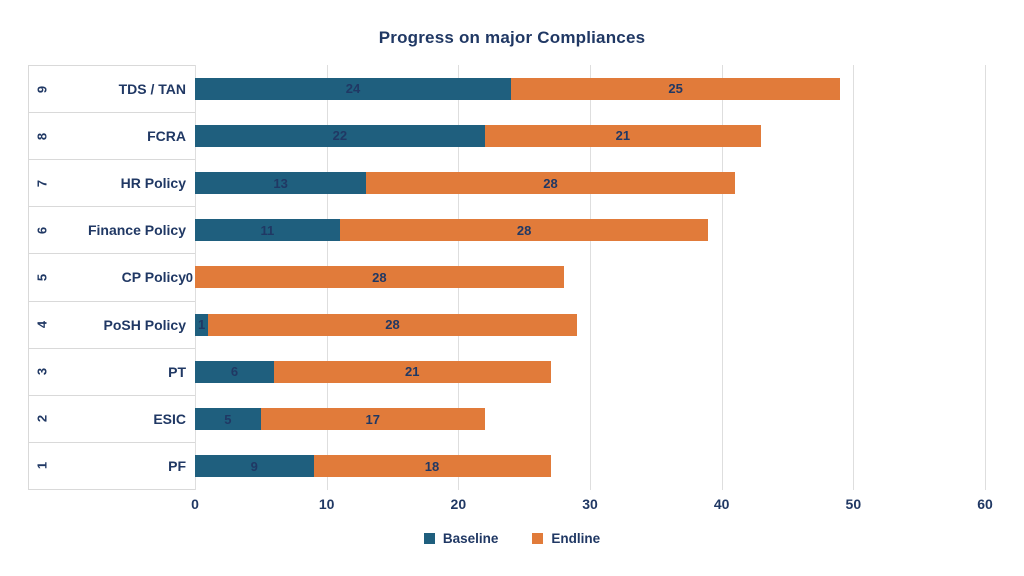 This screenshot has width=1024, height=576. Describe the element at coordinates (136, 230) in the screenshot. I see `category-label: Finance Policy` at that location.